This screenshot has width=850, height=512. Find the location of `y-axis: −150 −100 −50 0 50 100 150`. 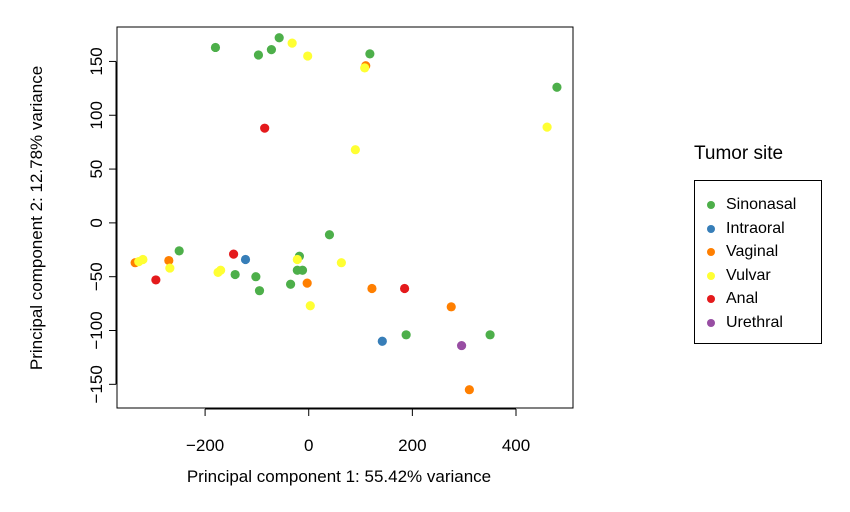

y-axis: −150 −100 −50 0 50 100 150 is located at coordinates (102, 225).